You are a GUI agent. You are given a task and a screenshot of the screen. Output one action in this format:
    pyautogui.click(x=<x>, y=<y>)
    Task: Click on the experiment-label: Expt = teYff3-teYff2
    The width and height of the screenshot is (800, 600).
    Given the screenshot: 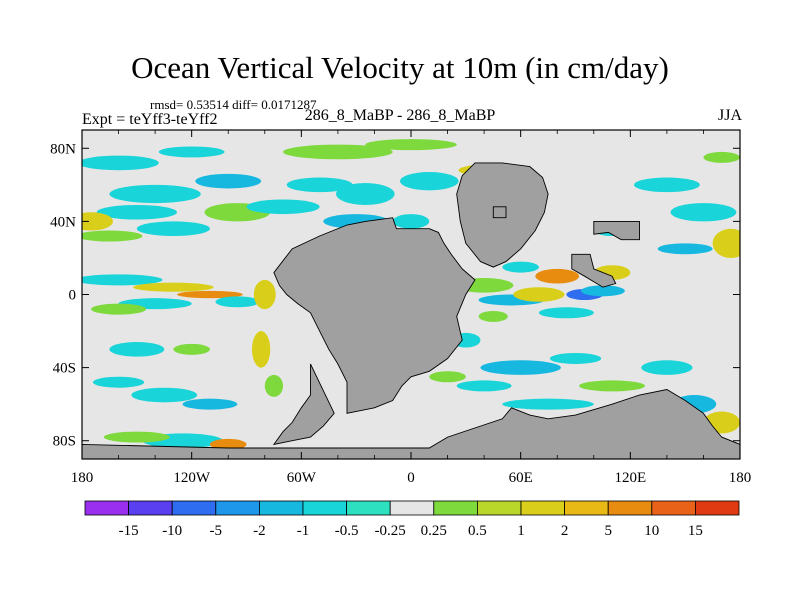 What is the action you would take?
    pyautogui.click(x=150, y=119)
    